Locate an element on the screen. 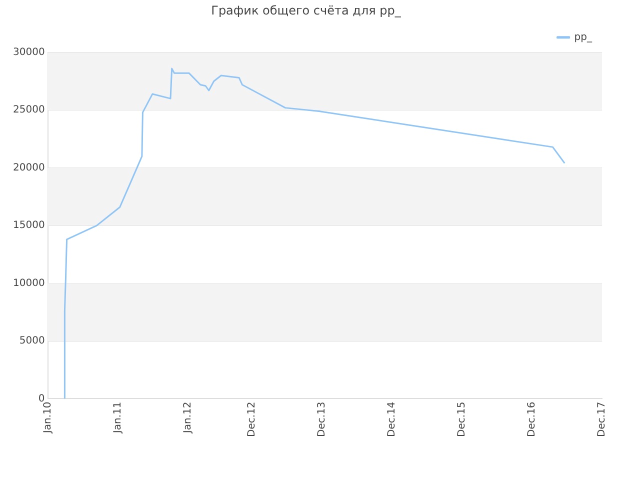 This screenshot has height=480, width=640. y-tick-label: 5000 is located at coordinates (32, 341).